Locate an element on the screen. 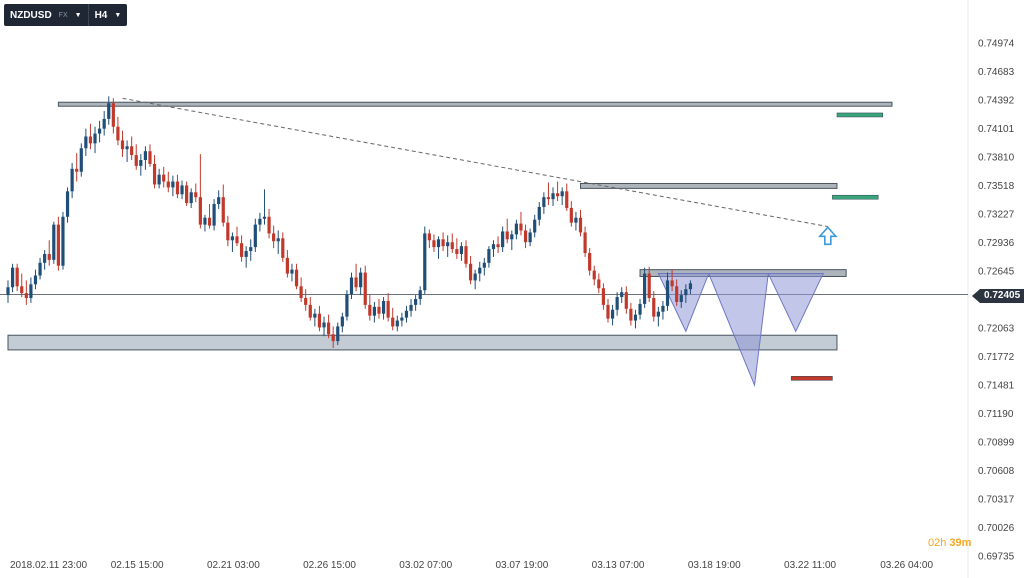 This screenshot has height=578, width=1024. timeframe-label: H4 is located at coordinates (101, 15).